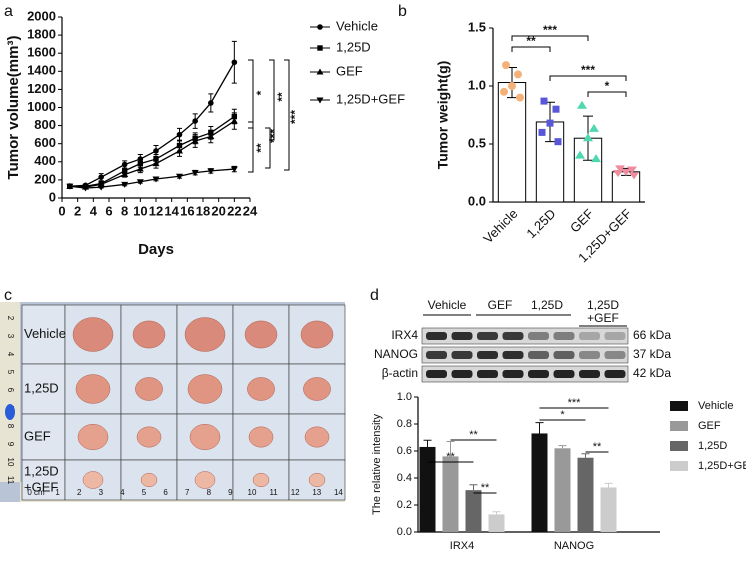 The height and width of the screenshot is (563, 746). I want to click on y-tick-label: 1600, so click(41, 52).